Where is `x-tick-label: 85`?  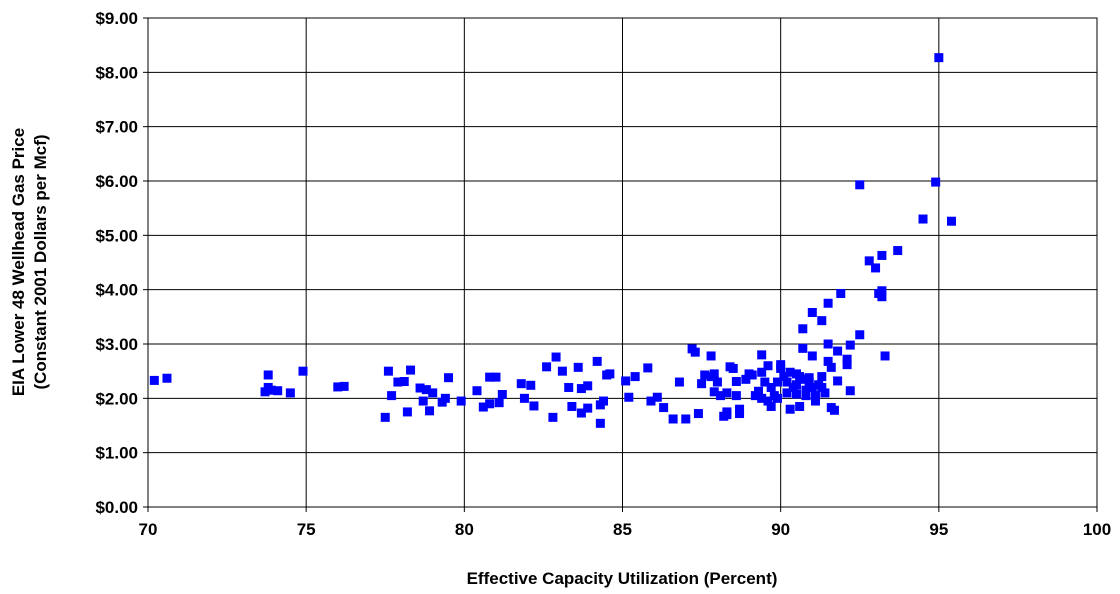
x-tick-label: 85 is located at coordinates (622, 529).